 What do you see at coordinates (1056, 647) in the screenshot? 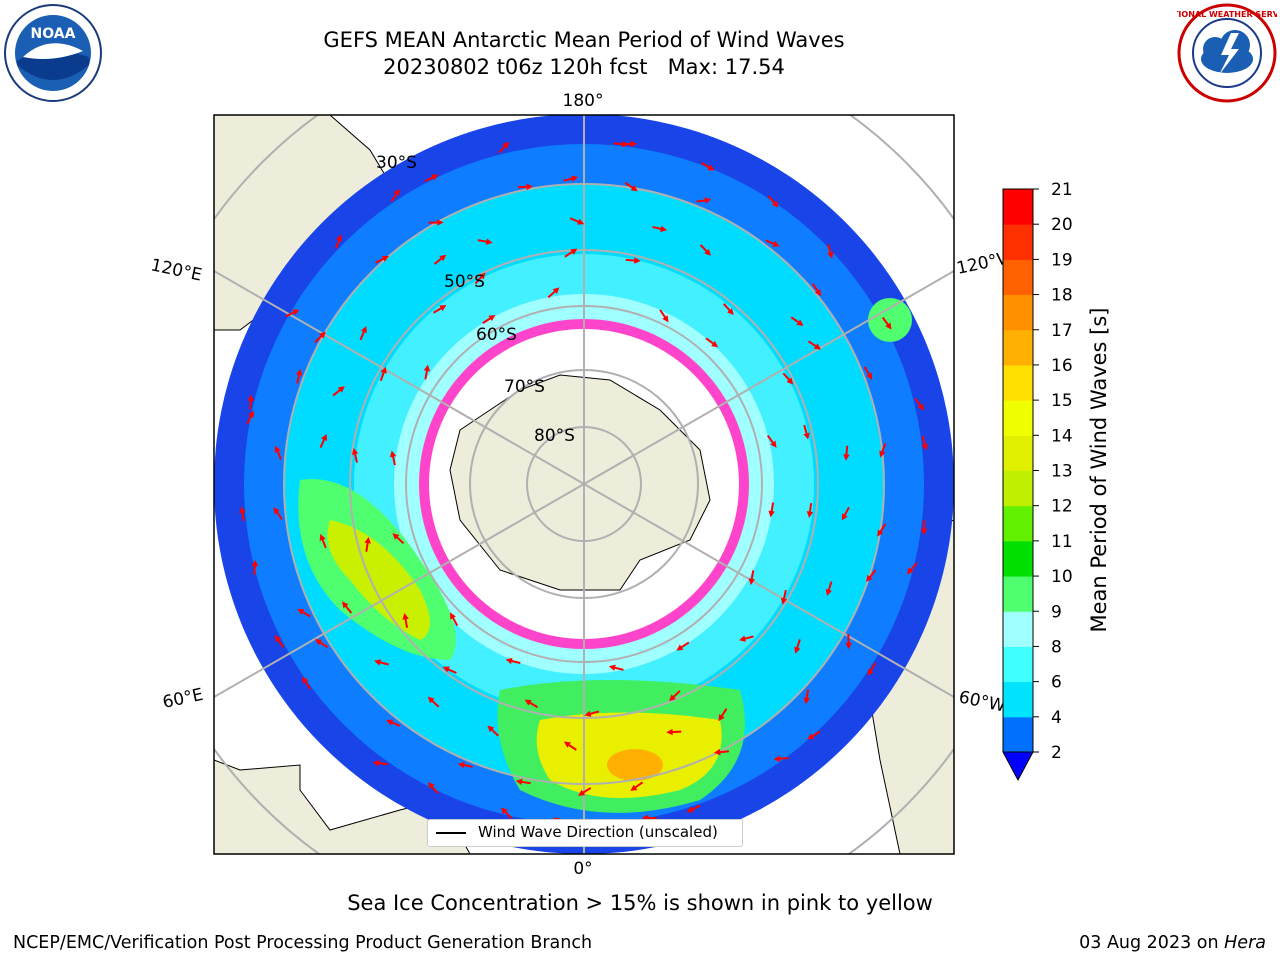
I see `colorbar-tick-label: 8` at bounding box center [1056, 647].